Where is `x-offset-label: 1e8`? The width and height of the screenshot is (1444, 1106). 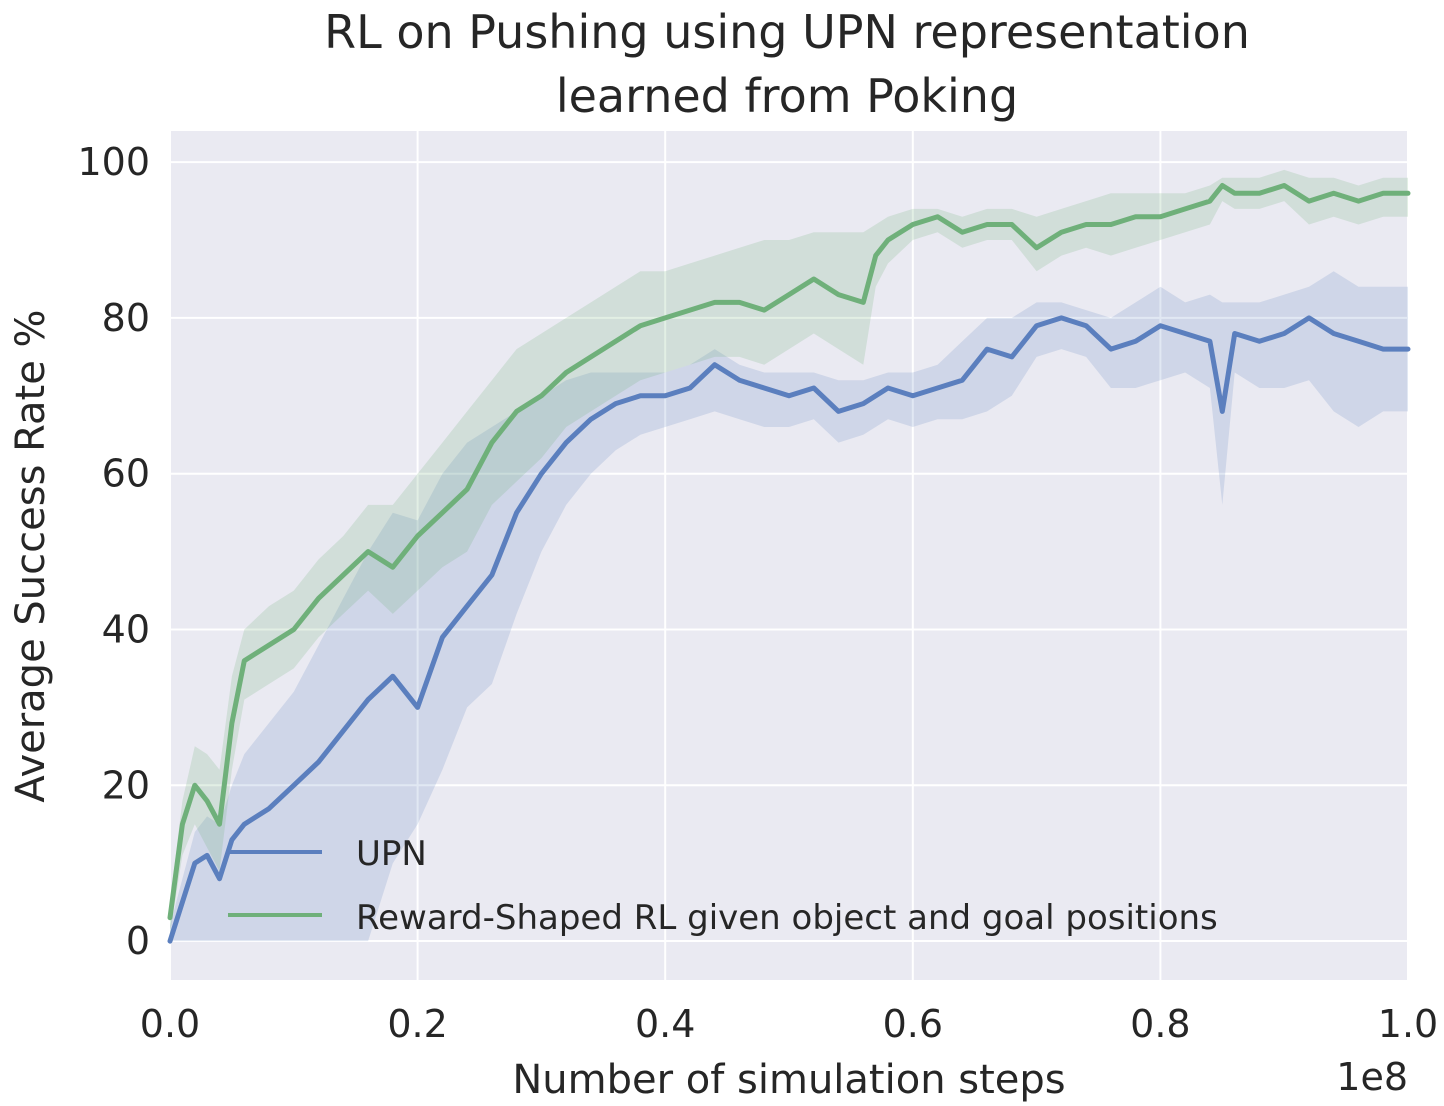 x-offset-label: 1e8 is located at coordinates (1372, 1077).